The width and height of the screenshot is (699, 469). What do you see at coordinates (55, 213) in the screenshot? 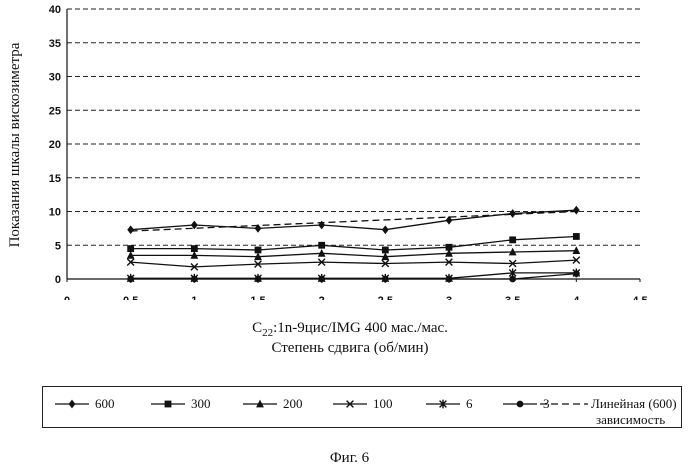
I see `y-tick-label: 10` at bounding box center [55, 213].